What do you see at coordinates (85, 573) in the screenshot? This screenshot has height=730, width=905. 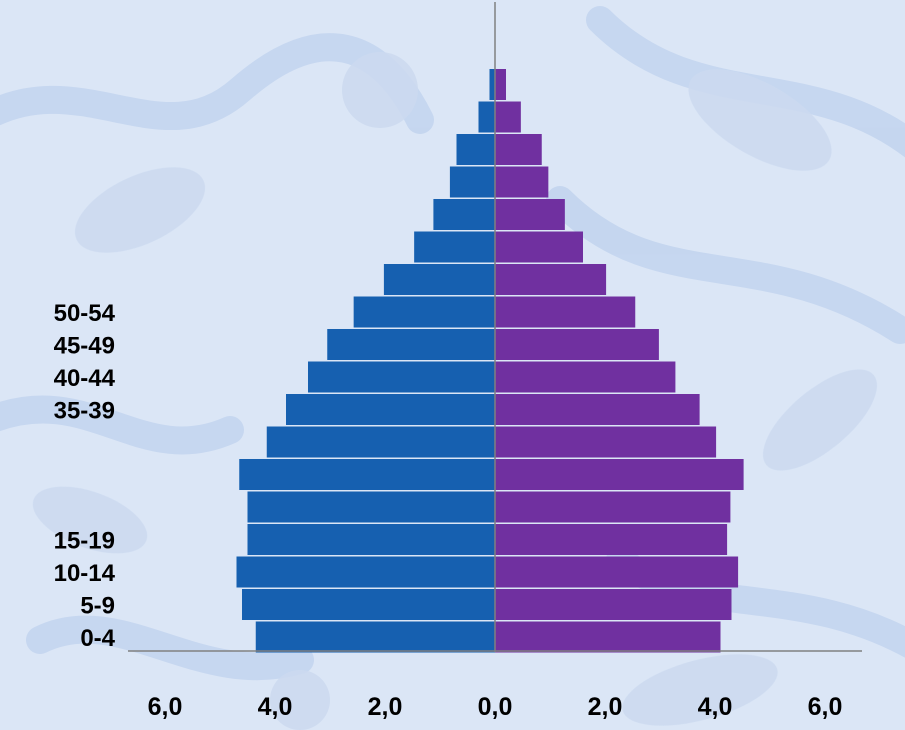 I see `category-label-10-14: 10-14` at bounding box center [85, 573].